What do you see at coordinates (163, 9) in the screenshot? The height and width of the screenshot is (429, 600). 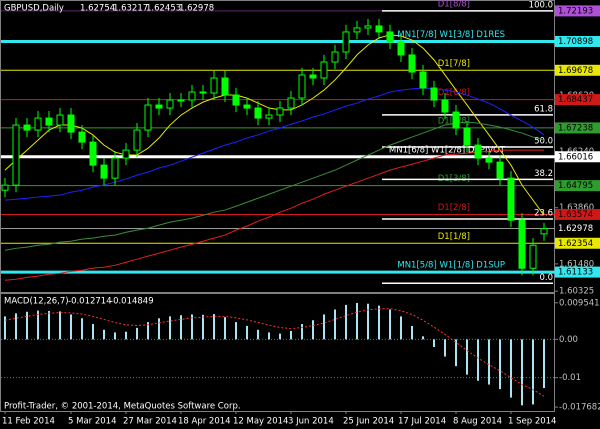 I see `low-value: 1.62453` at bounding box center [163, 9].